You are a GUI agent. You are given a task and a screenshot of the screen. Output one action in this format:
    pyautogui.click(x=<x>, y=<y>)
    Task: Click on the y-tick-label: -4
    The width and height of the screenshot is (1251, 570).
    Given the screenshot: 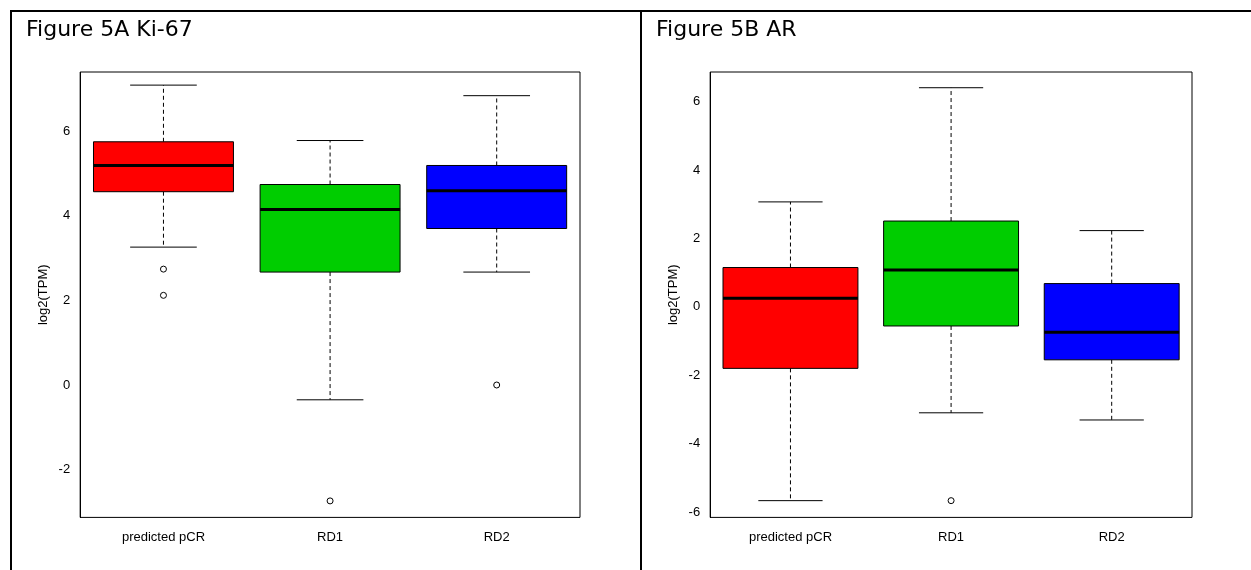 What is the action you would take?
    pyautogui.click(x=694, y=443)
    